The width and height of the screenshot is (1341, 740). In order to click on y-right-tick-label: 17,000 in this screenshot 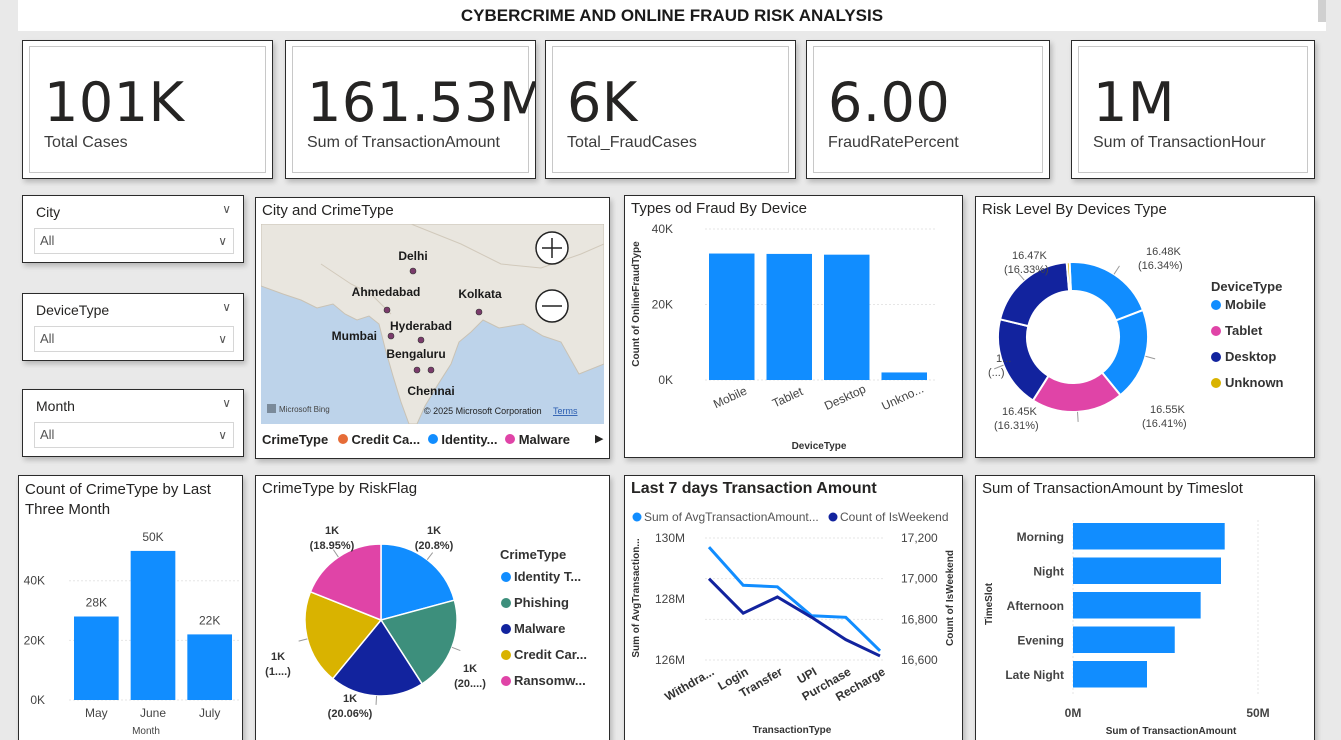, I will do `click(919, 579)`.